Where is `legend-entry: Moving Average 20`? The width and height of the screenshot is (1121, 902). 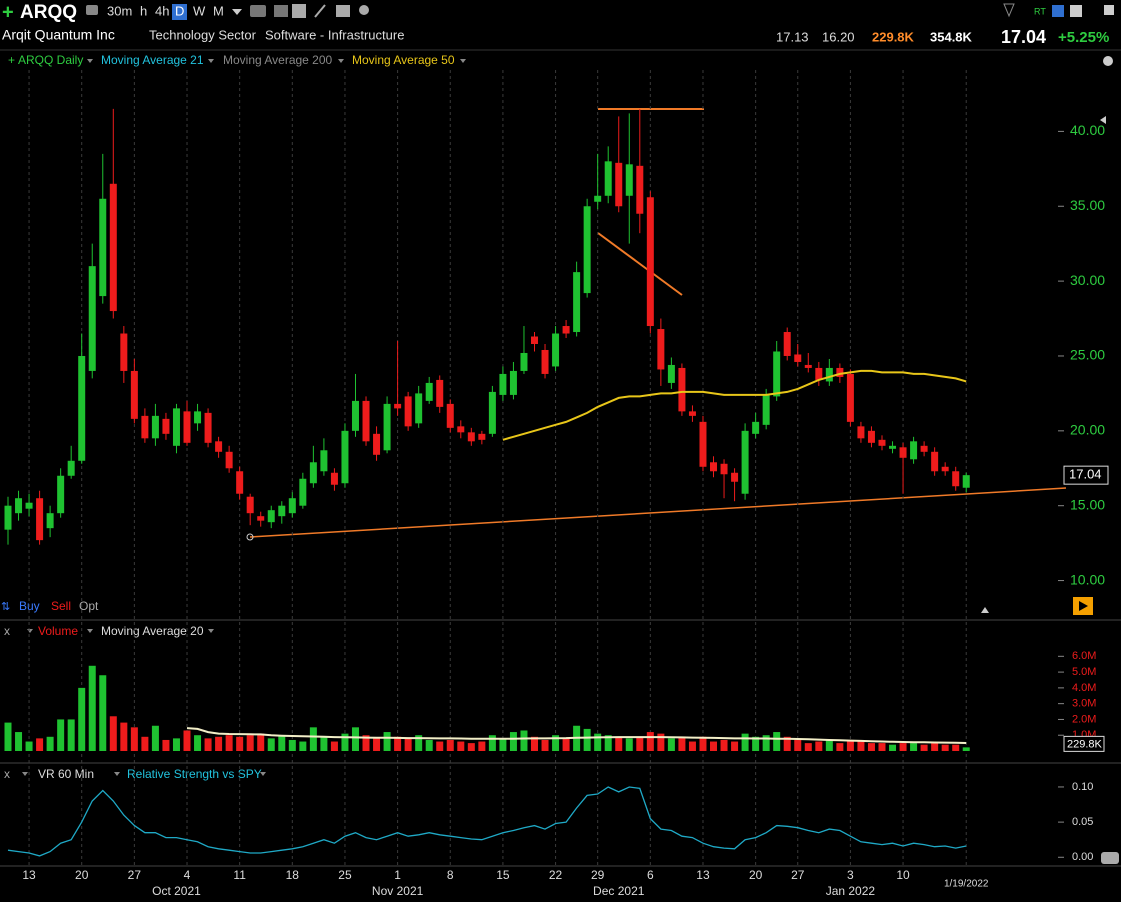 legend-entry: Moving Average 20 is located at coordinates (152, 631).